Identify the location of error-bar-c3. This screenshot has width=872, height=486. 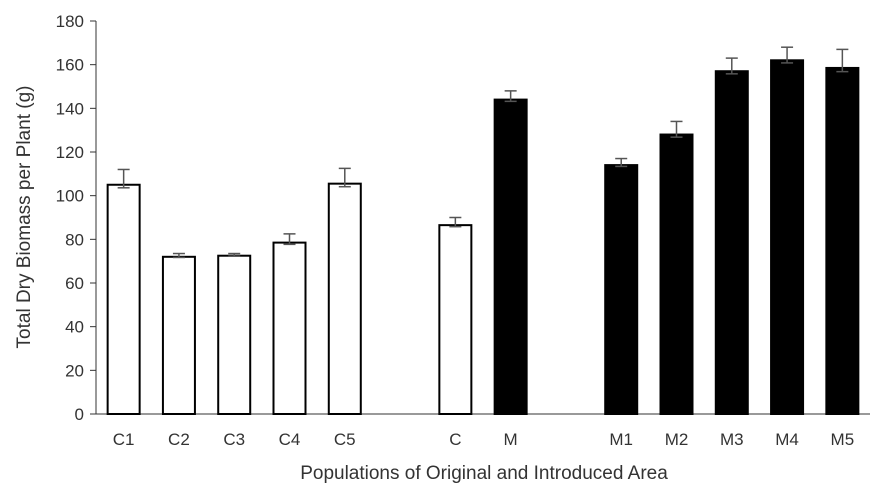
(234, 254).